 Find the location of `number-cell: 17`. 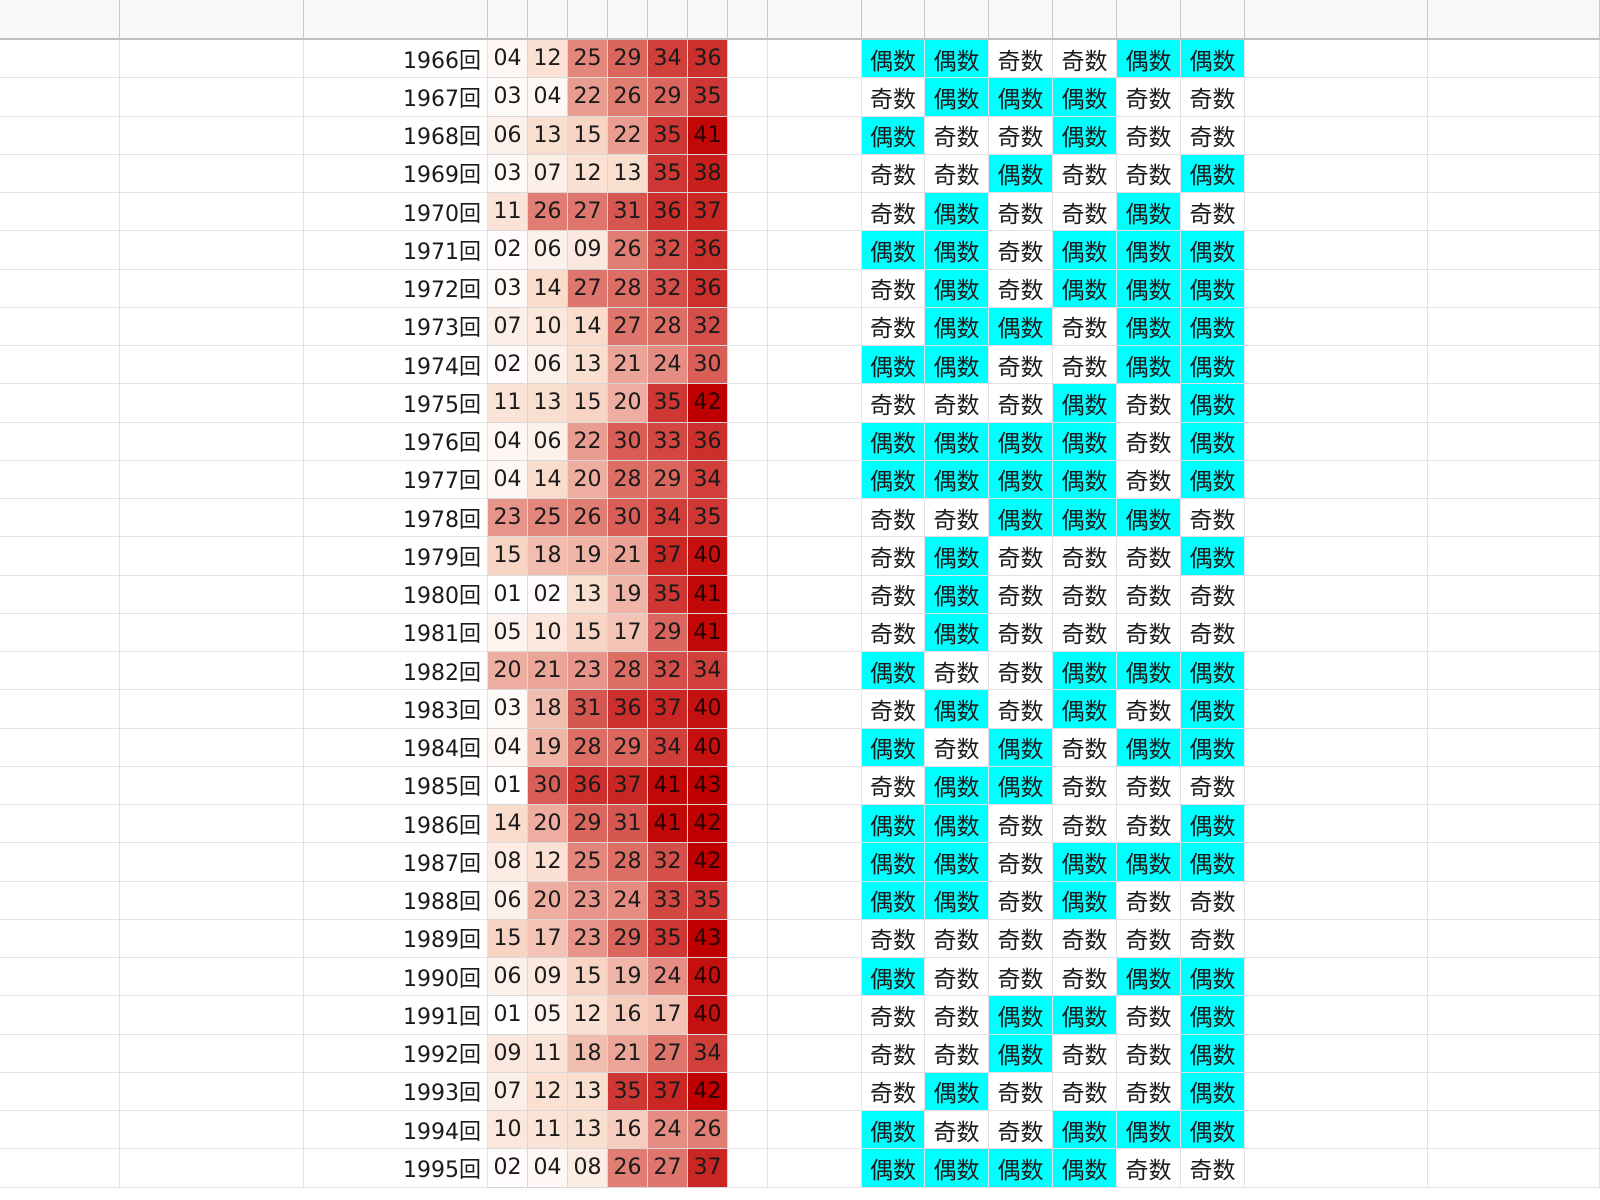

number-cell: 17 is located at coordinates (548, 938).